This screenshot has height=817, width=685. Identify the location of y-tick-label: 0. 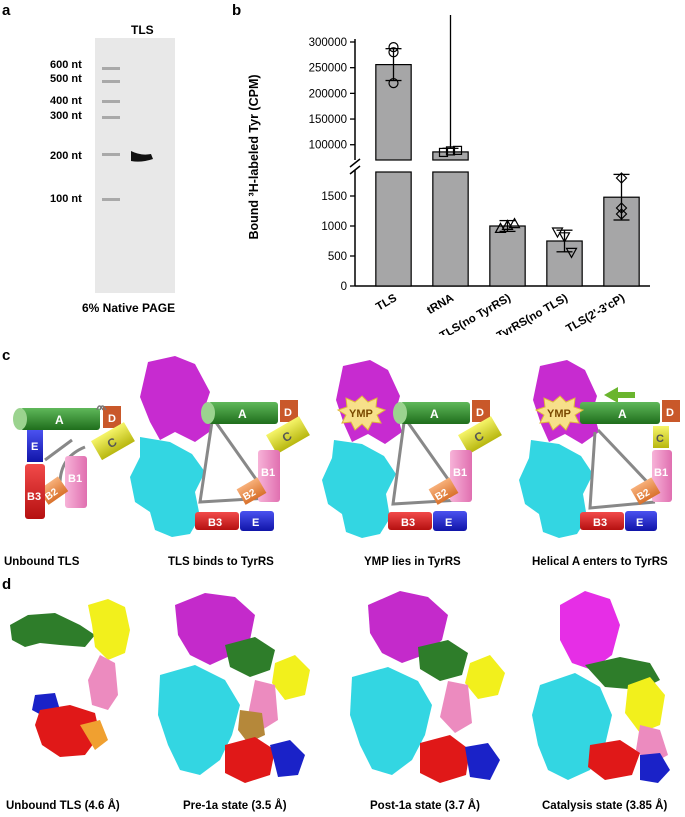
(344, 287).